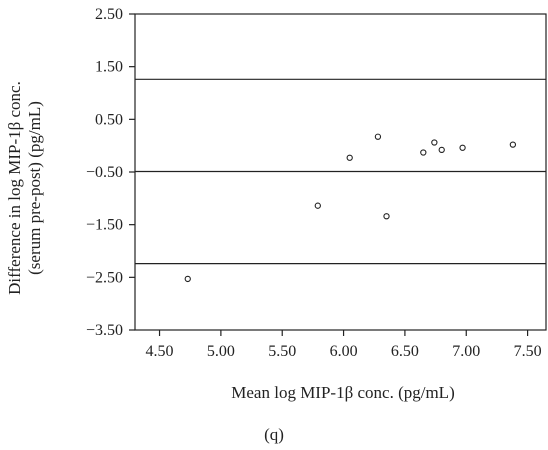 The width and height of the screenshot is (548, 450). What do you see at coordinates (528, 351) in the screenshot?
I see `x-tick-label: 7.50` at bounding box center [528, 351].